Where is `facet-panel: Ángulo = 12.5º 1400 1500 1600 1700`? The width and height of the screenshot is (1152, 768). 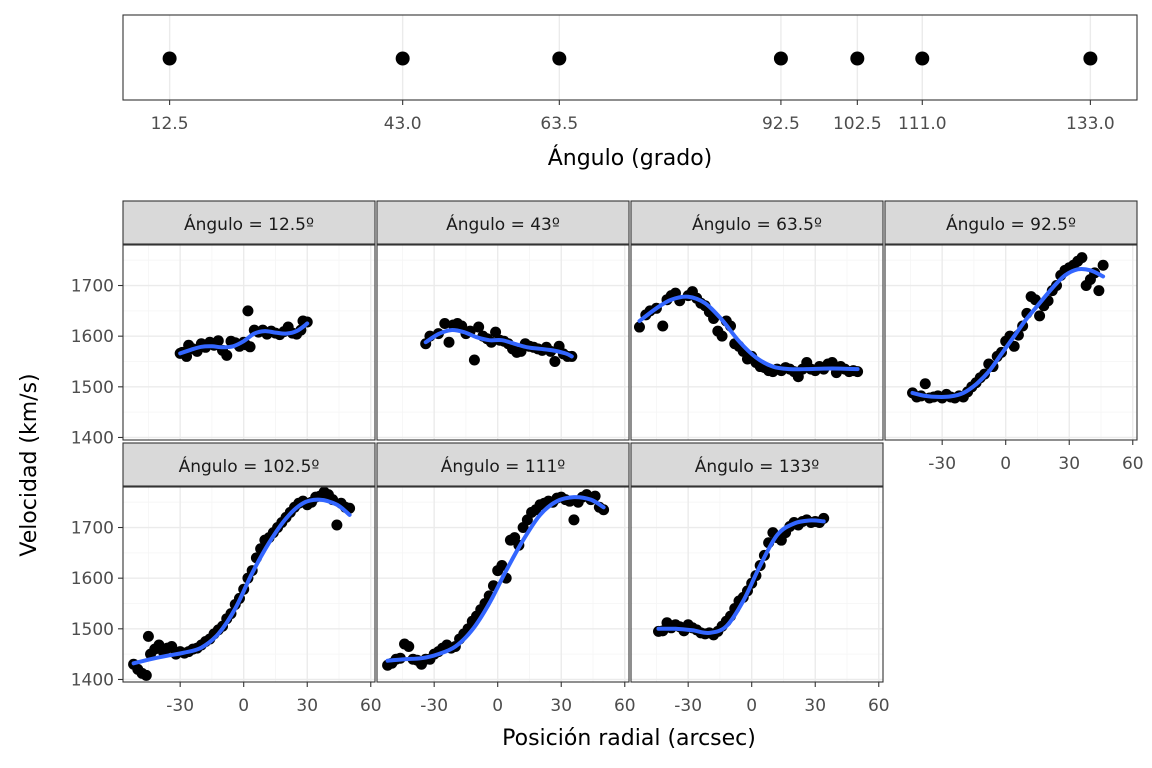 facet-panel: Ángulo = 12.5º 1400 1500 1600 1700 is located at coordinates (223, 324).